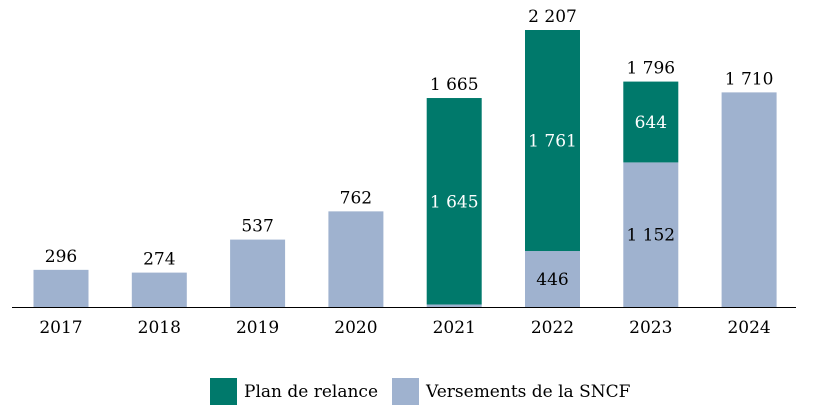 This screenshot has width=830, height=416. What do you see at coordinates (650, 328) in the screenshot?
I see `x-tick-label-2023: 2023` at bounding box center [650, 328].